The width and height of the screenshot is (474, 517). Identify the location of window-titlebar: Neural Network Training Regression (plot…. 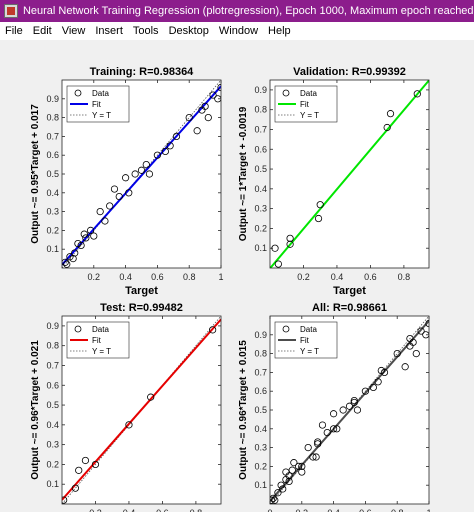
(237, 11).